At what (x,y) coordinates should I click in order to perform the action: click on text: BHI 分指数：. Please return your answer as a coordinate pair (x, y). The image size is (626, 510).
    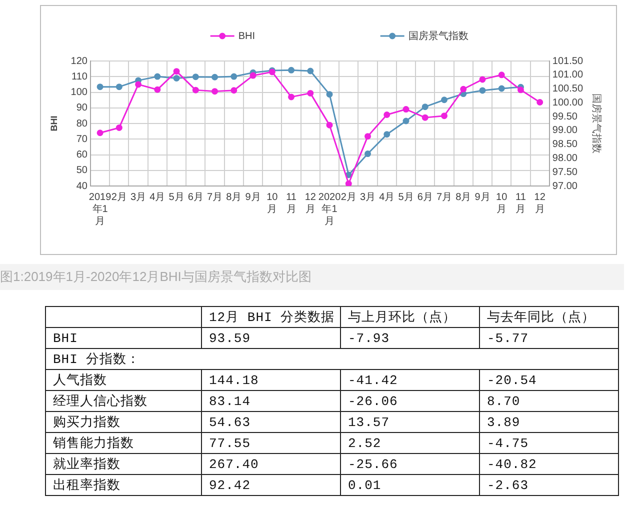
    Looking at the image, I should click on (332, 359).